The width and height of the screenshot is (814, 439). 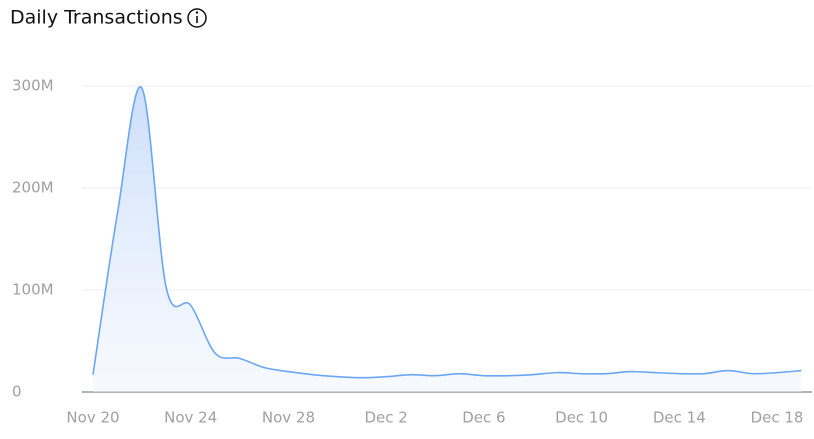 What do you see at coordinates (33, 188) in the screenshot?
I see `y-tick-label: 200M` at bounding box center [33, 188].